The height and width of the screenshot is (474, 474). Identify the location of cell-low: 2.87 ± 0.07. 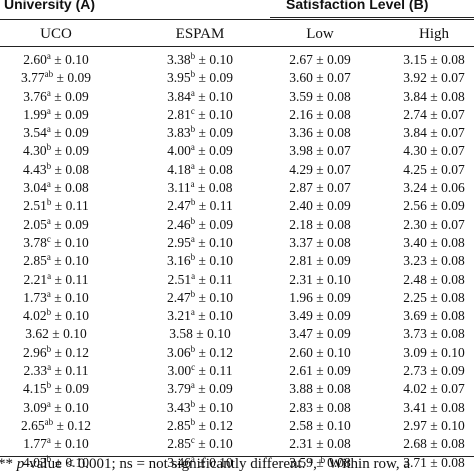
(320, 188).